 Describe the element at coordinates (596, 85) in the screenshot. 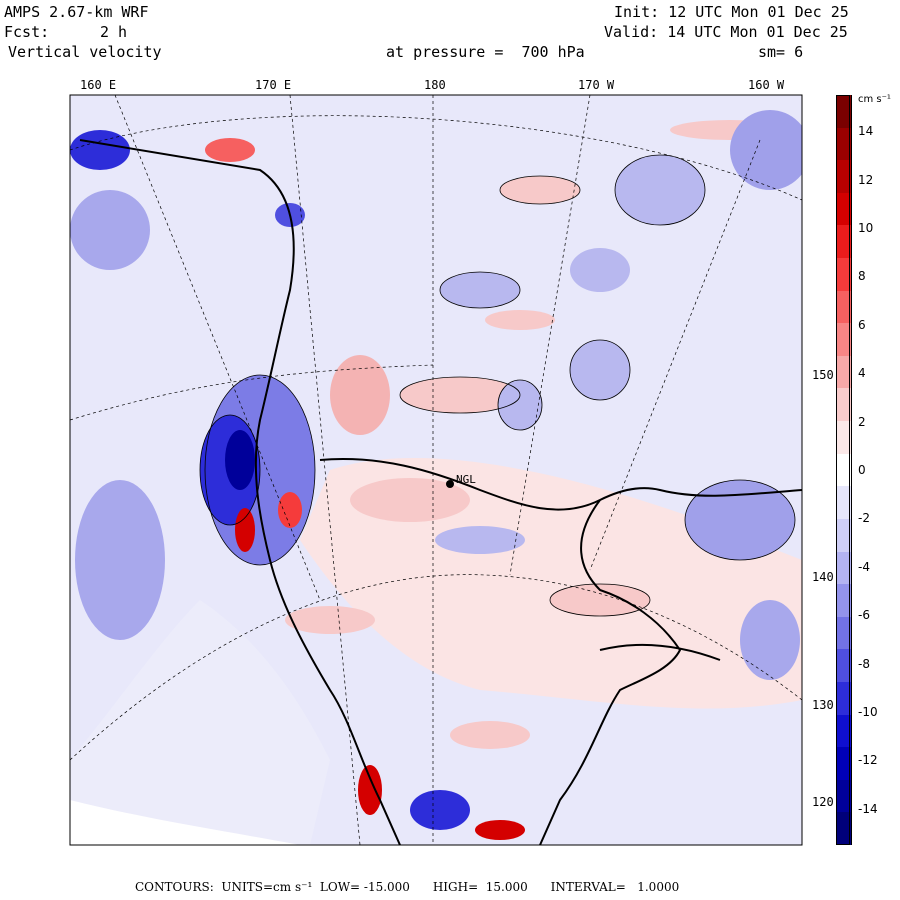

I see `lon-label: 170 W` at that location.